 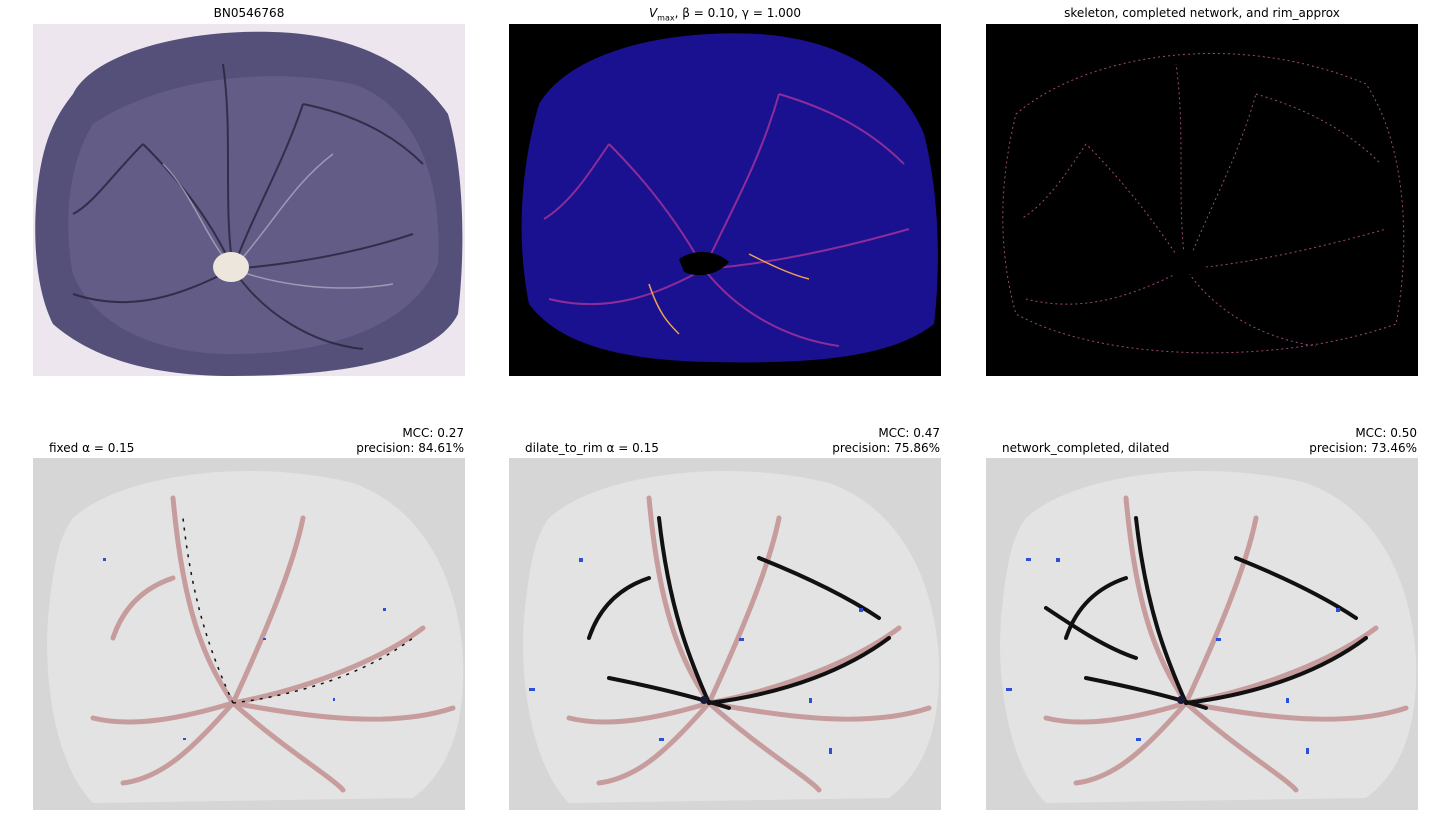 I want to click on vesselness-heatmap-svg, so click(x=725, y=200).